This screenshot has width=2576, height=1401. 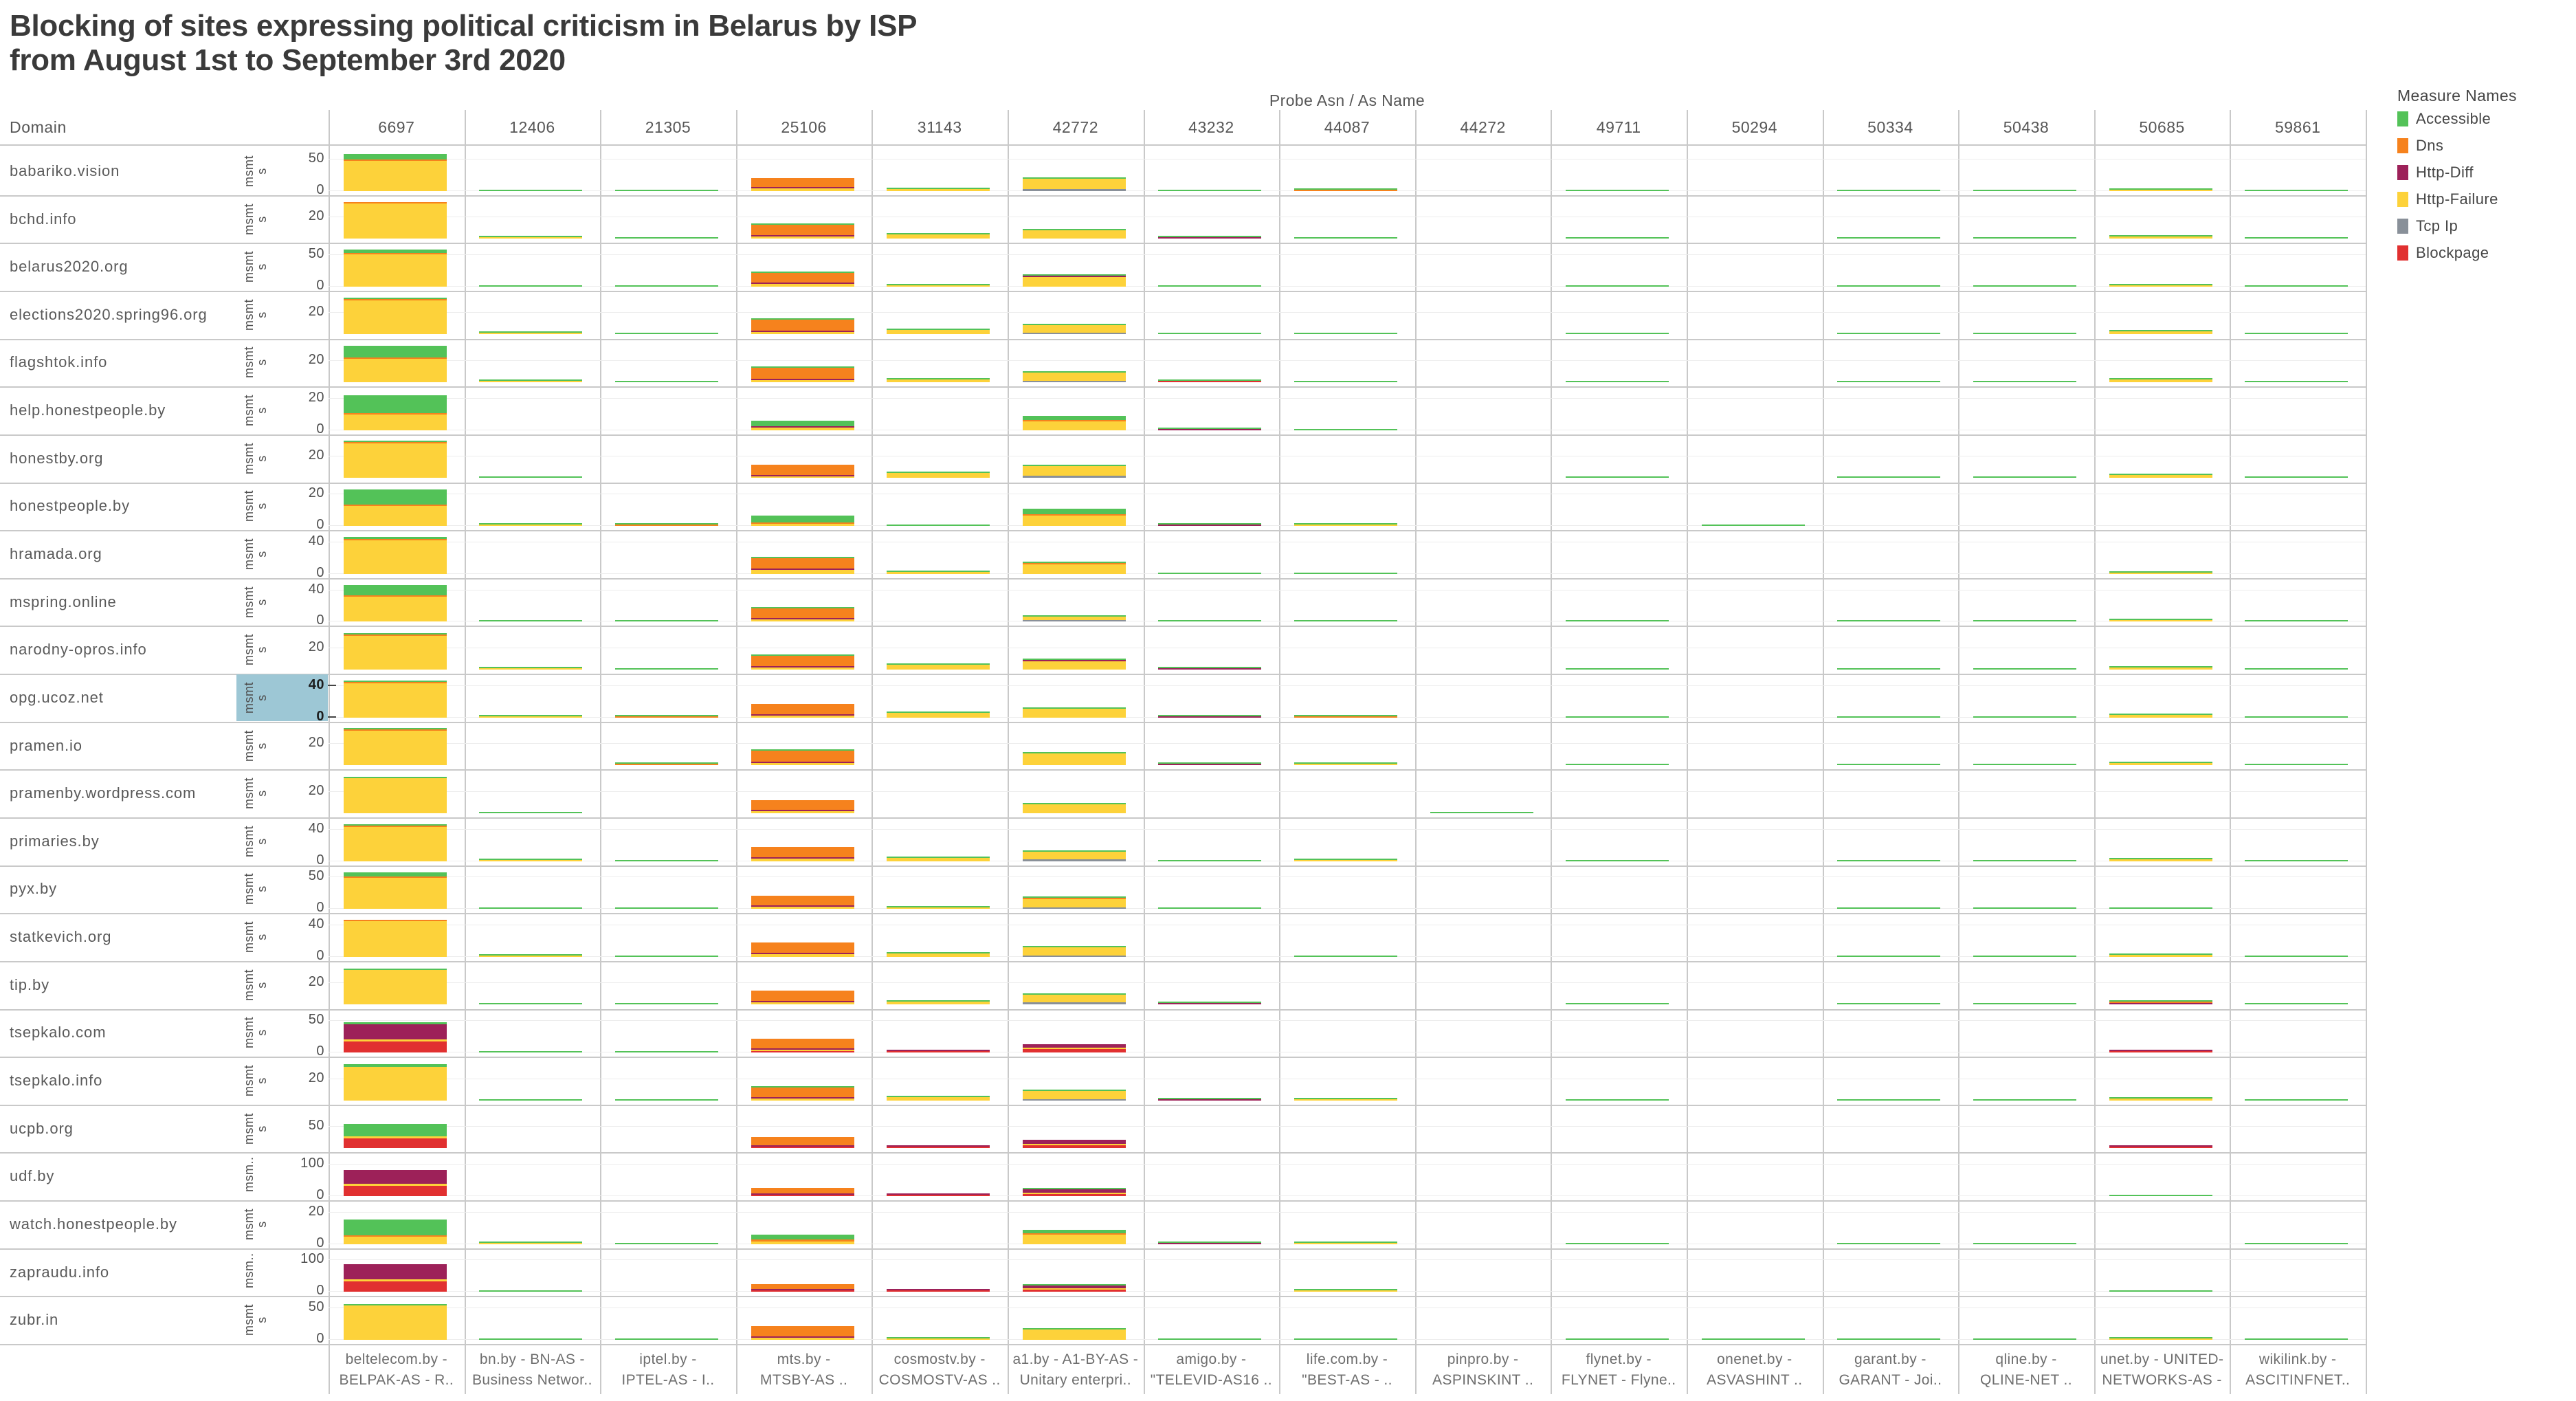 I want to click on chart-cell-honestpeople.by-43232, so click(x=1210, y=507).